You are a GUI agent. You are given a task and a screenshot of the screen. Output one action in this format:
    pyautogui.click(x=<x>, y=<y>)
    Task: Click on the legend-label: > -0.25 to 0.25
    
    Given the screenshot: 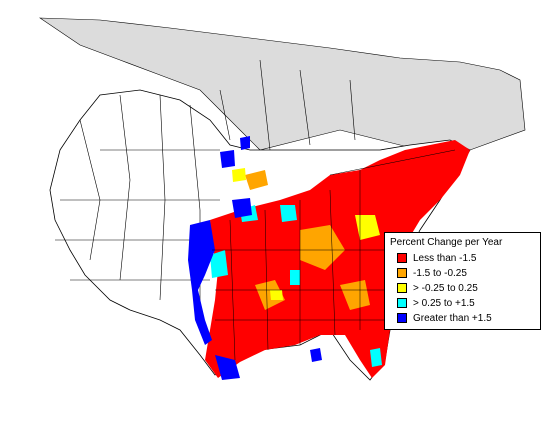 What is the action you would take?
    pyautogui.click(x=445, y=288)
    